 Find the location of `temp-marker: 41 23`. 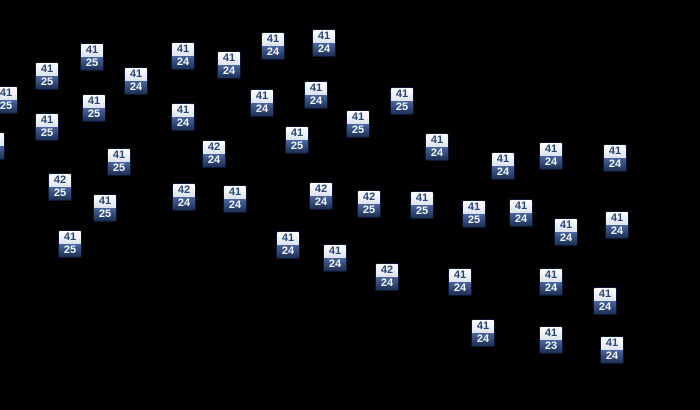

temp-marker: 41 23 is located at coordinates (551, 340).